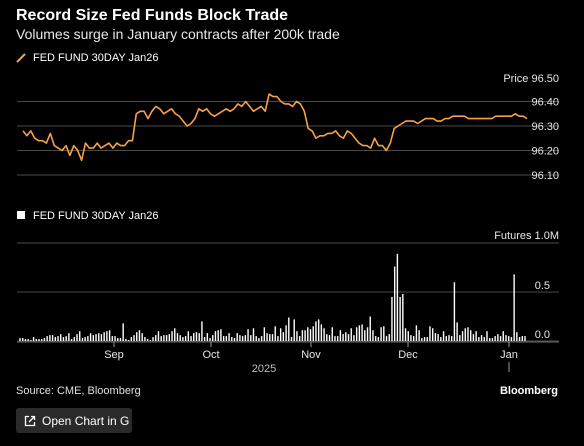 Image resolution: width=584 pixels, height=446 pixels. Describe the element at coordinates (542, 335) in the screenshot. I see `volume-tick-label: 0.0` at that location.